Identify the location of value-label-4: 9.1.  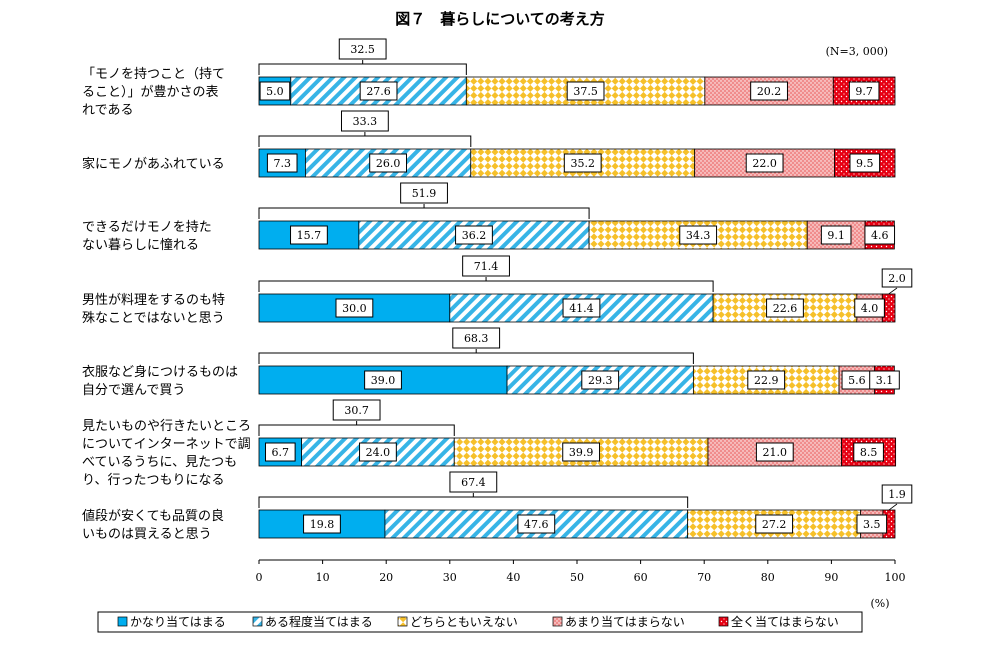
(836, 235).